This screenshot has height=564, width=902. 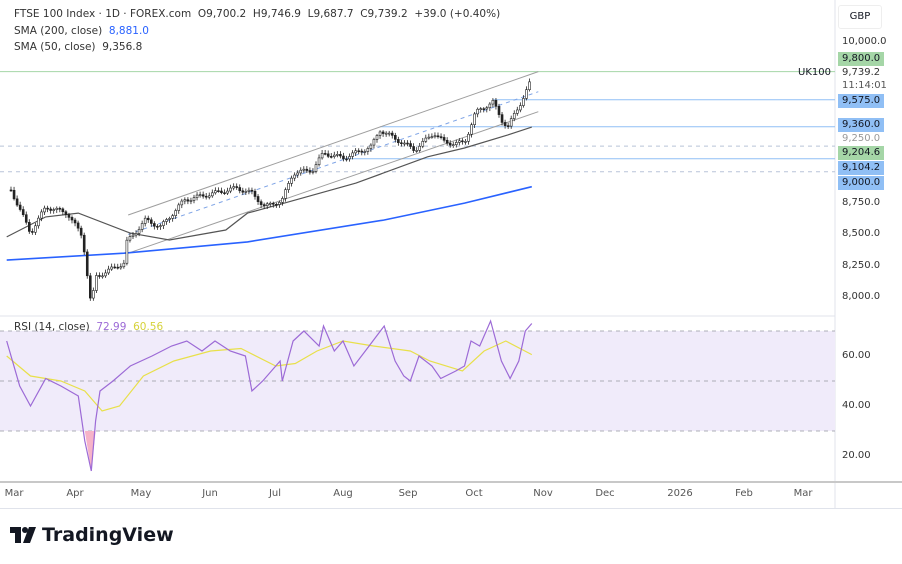 I want to click on time-axis-label: Jun, so click(x=210, y=493).